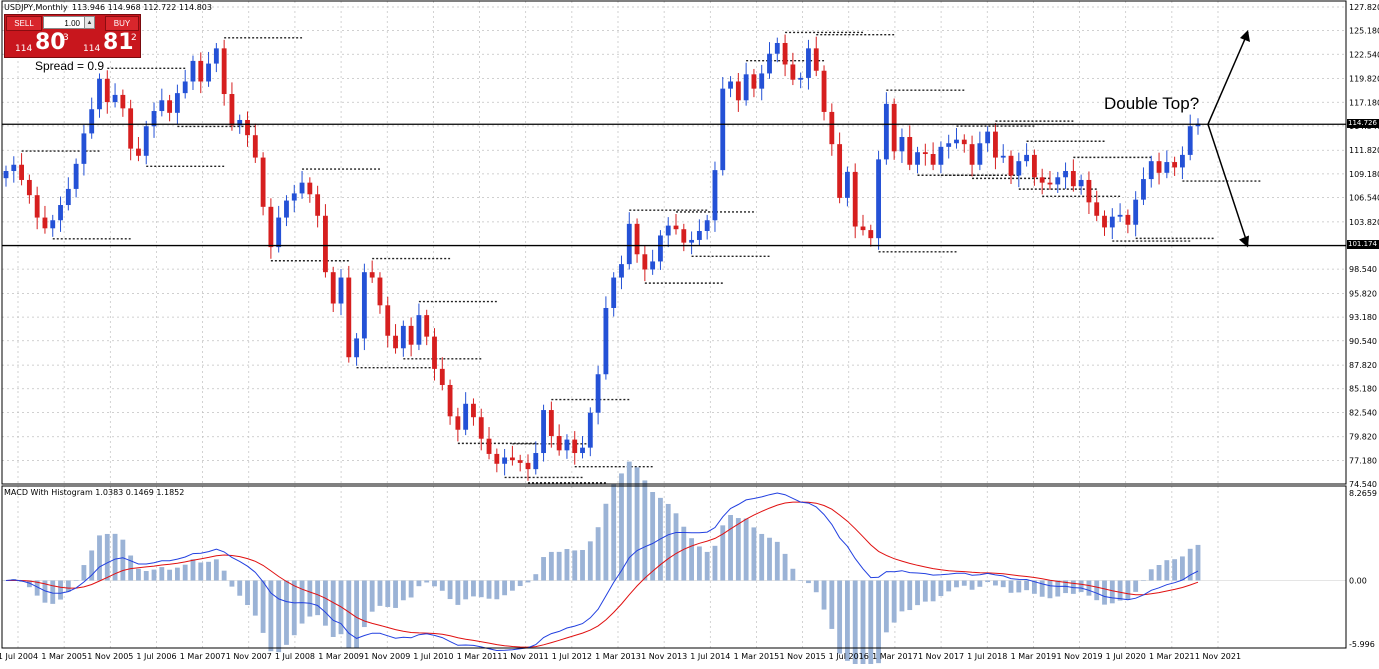 This screenshot has height=669, width=1379. What do you see at coordinates (895, 656) in the screenshot?
I see `time-tick-label: 1 Mar 2017` at bounding box center [895, 656].